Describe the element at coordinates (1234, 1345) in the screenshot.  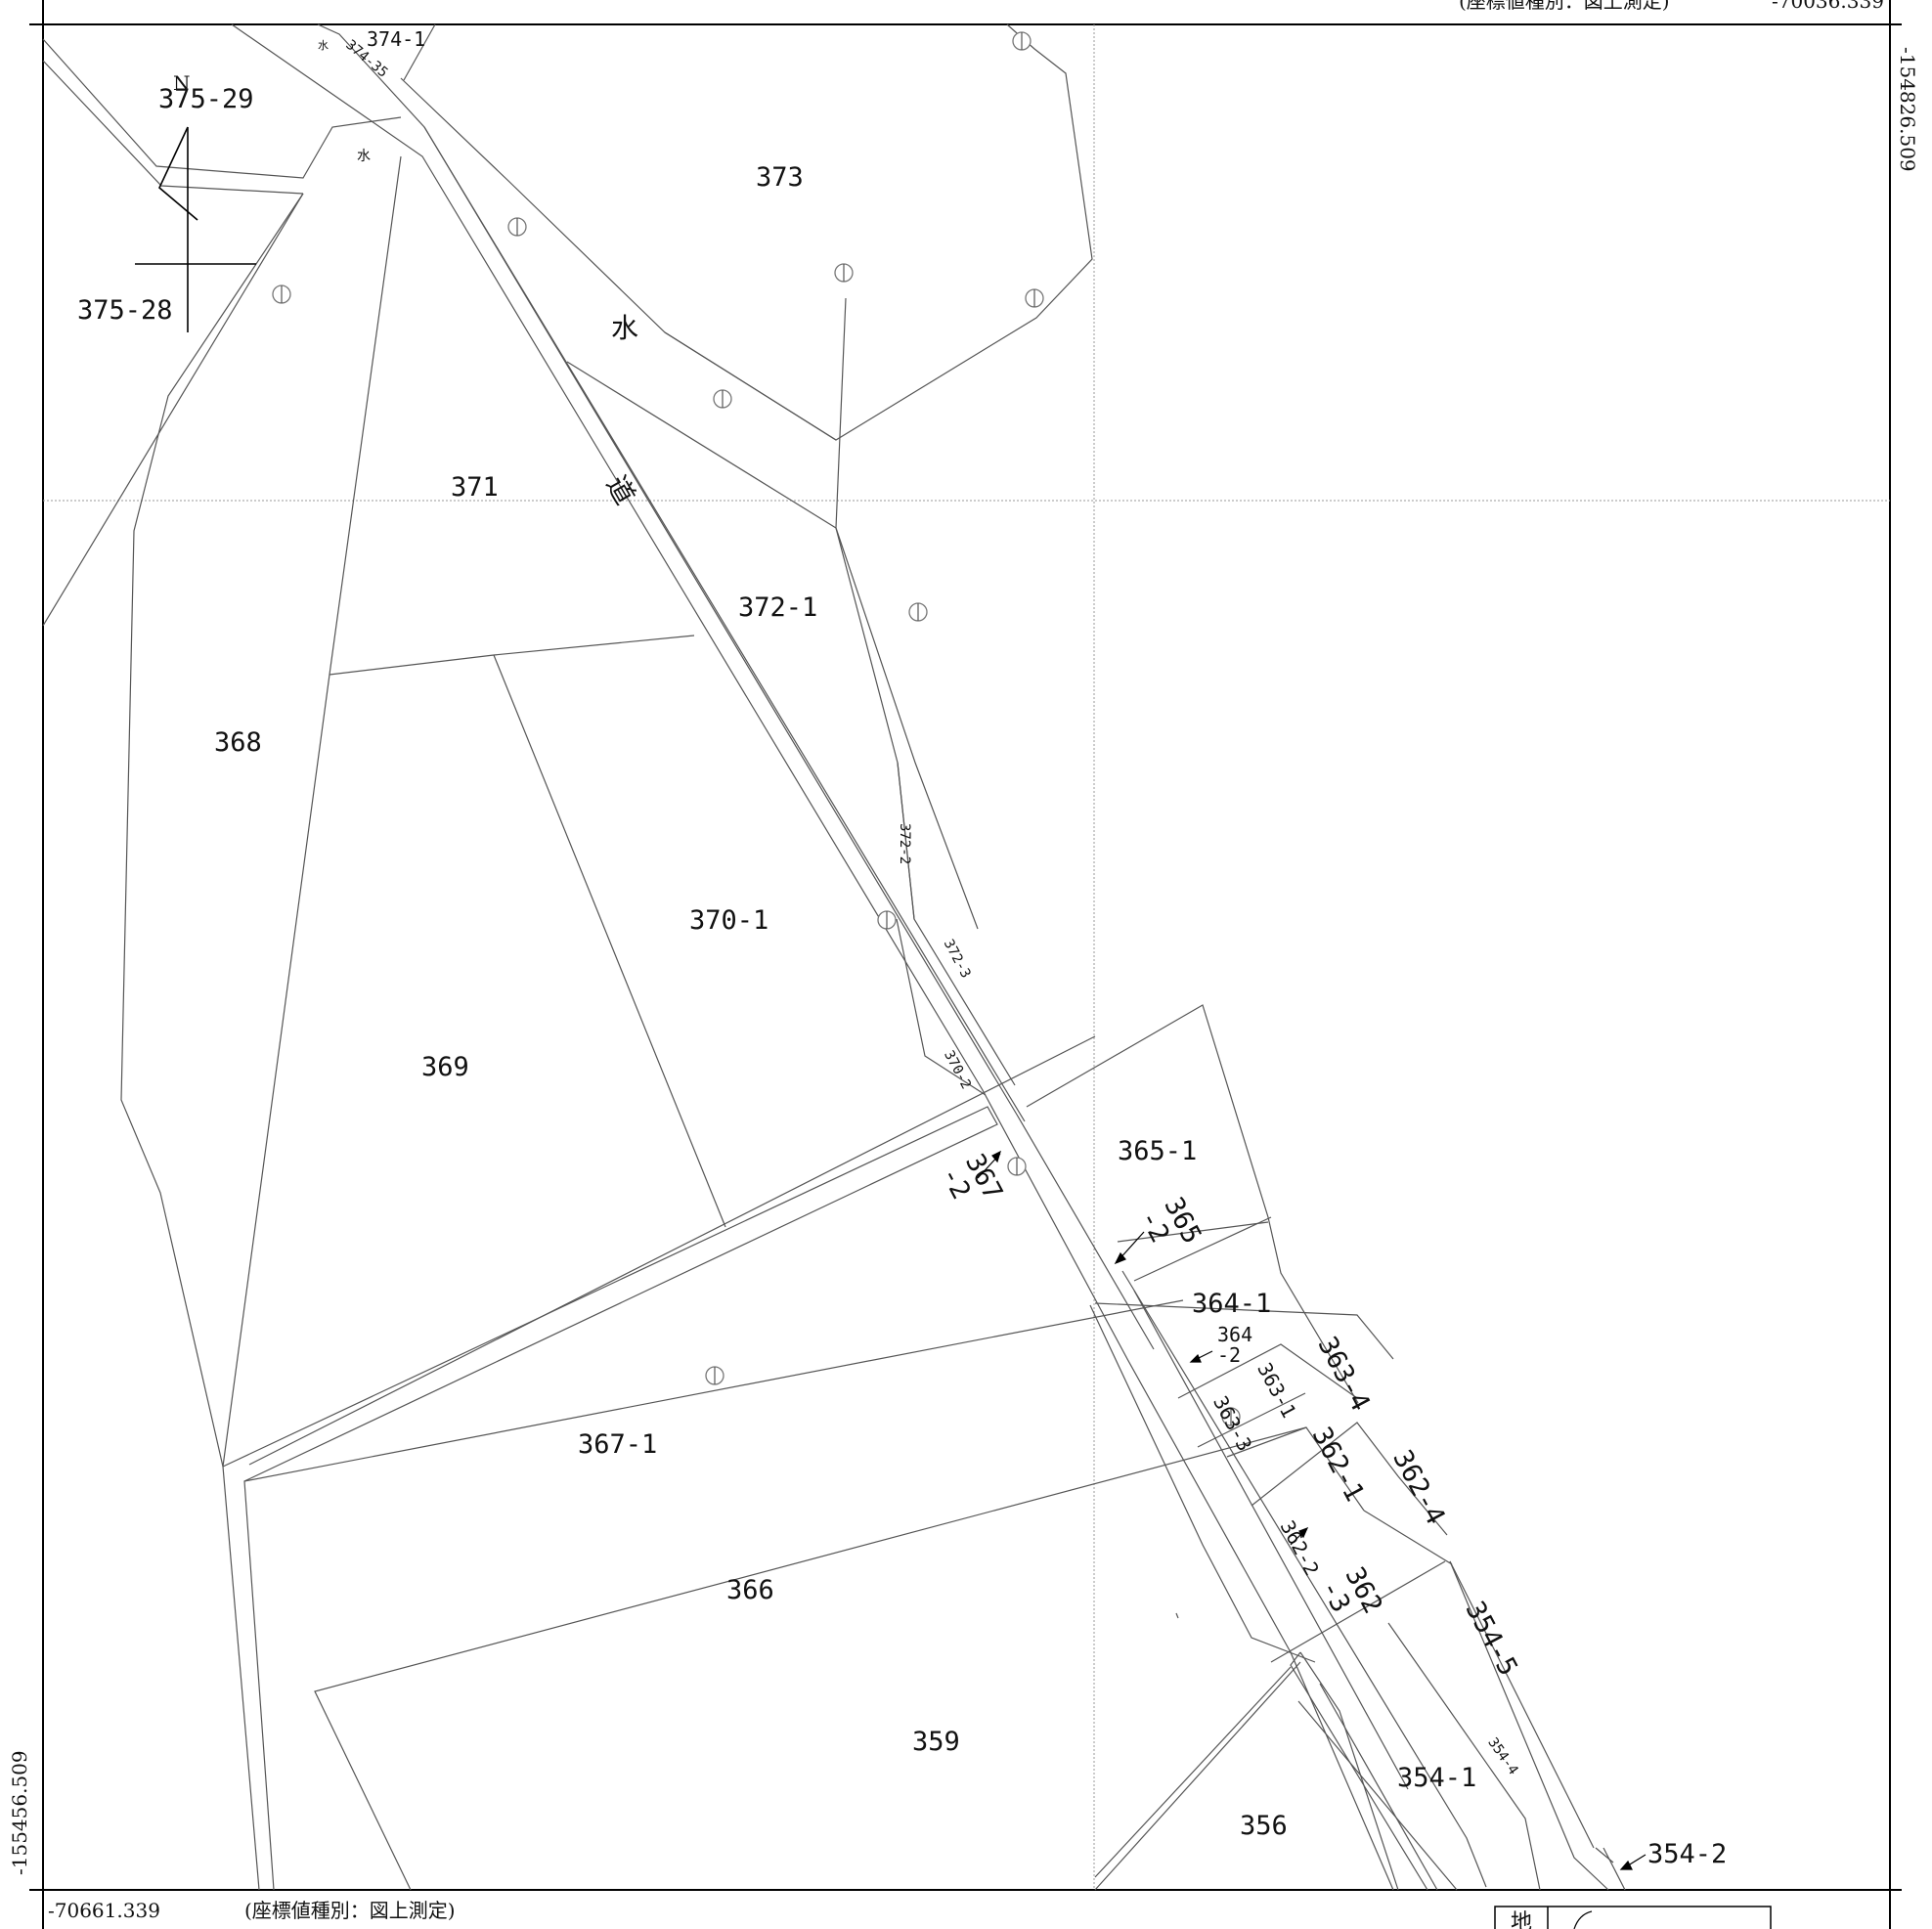
I see `lot-364-2: 364 -2` at that location.